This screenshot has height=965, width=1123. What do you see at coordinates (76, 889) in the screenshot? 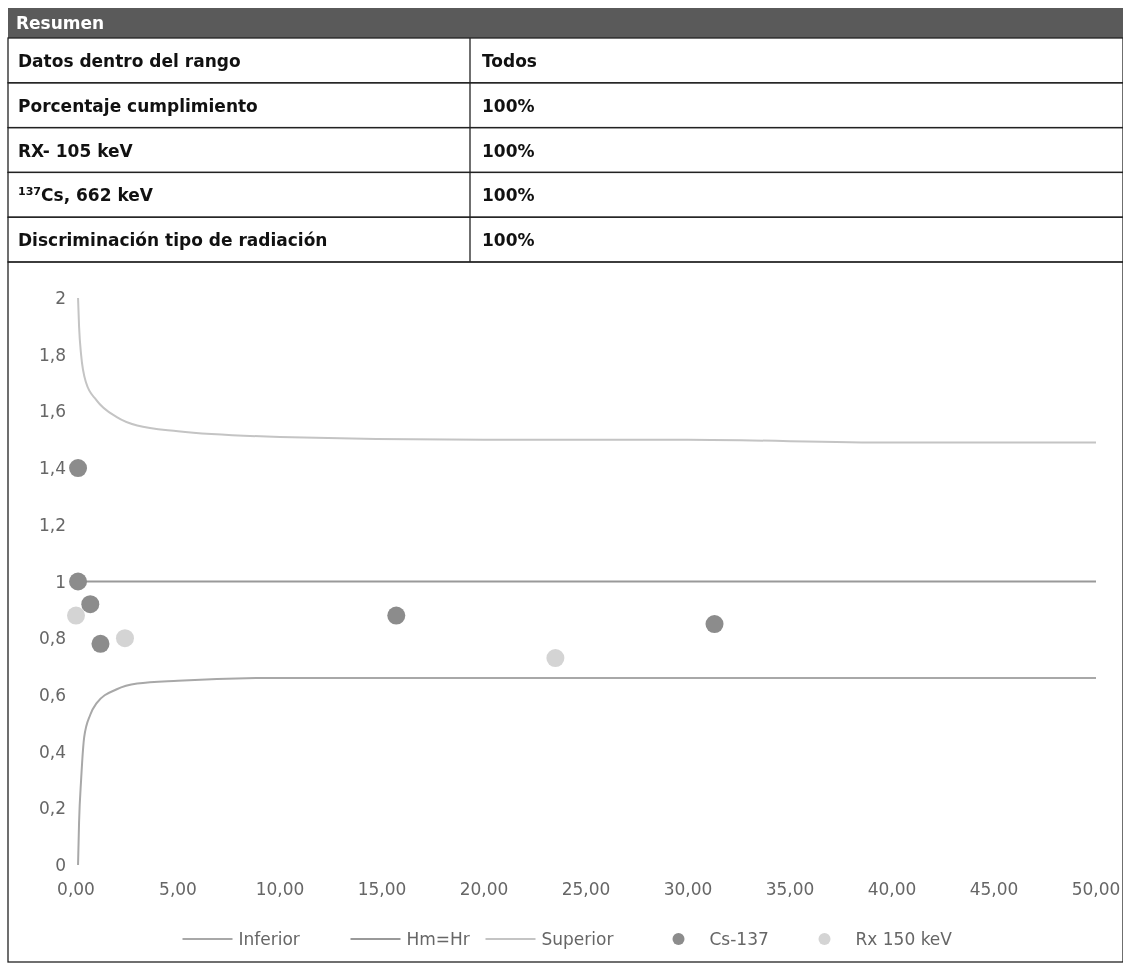
I see `x-tick-label: 0,00` at bounding box center [76, 889].